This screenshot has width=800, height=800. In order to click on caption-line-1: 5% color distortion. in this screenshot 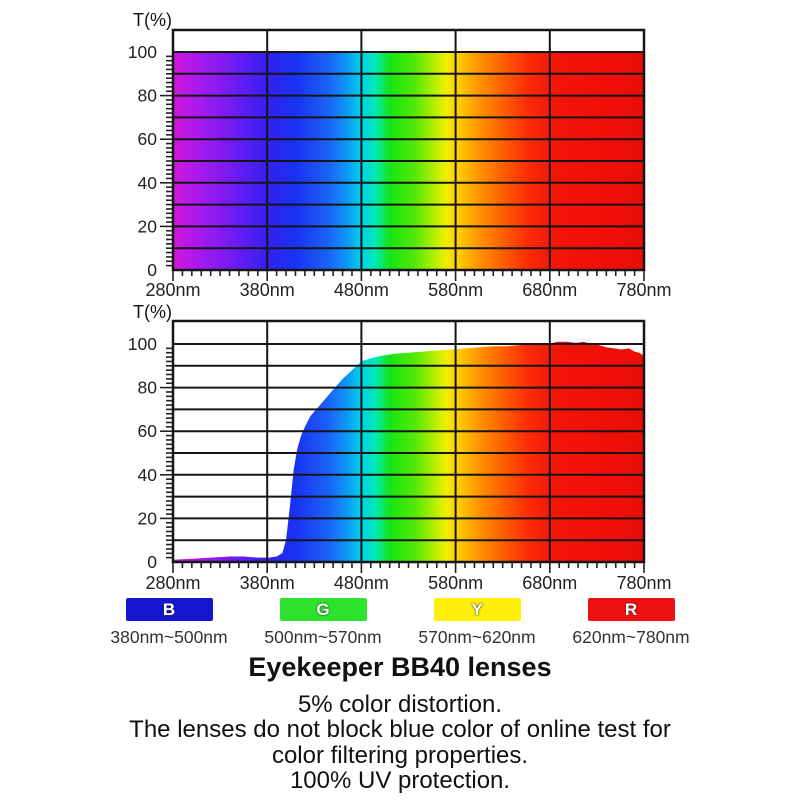, I will do `click(400, 704)`.